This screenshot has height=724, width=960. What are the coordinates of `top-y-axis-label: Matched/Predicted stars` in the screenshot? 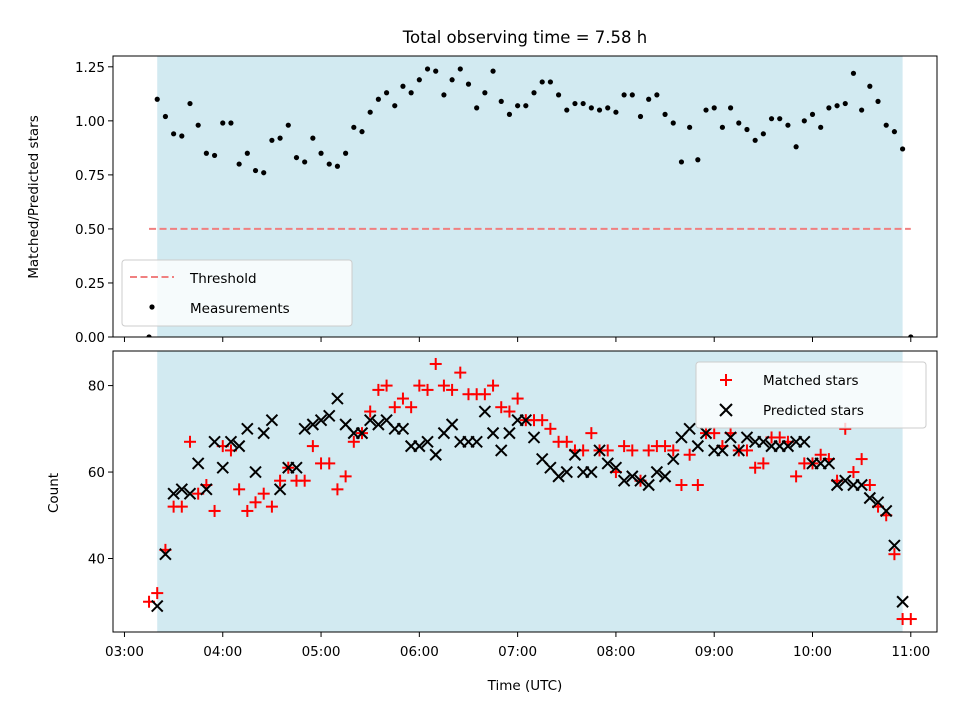 It's located at (34, 196).